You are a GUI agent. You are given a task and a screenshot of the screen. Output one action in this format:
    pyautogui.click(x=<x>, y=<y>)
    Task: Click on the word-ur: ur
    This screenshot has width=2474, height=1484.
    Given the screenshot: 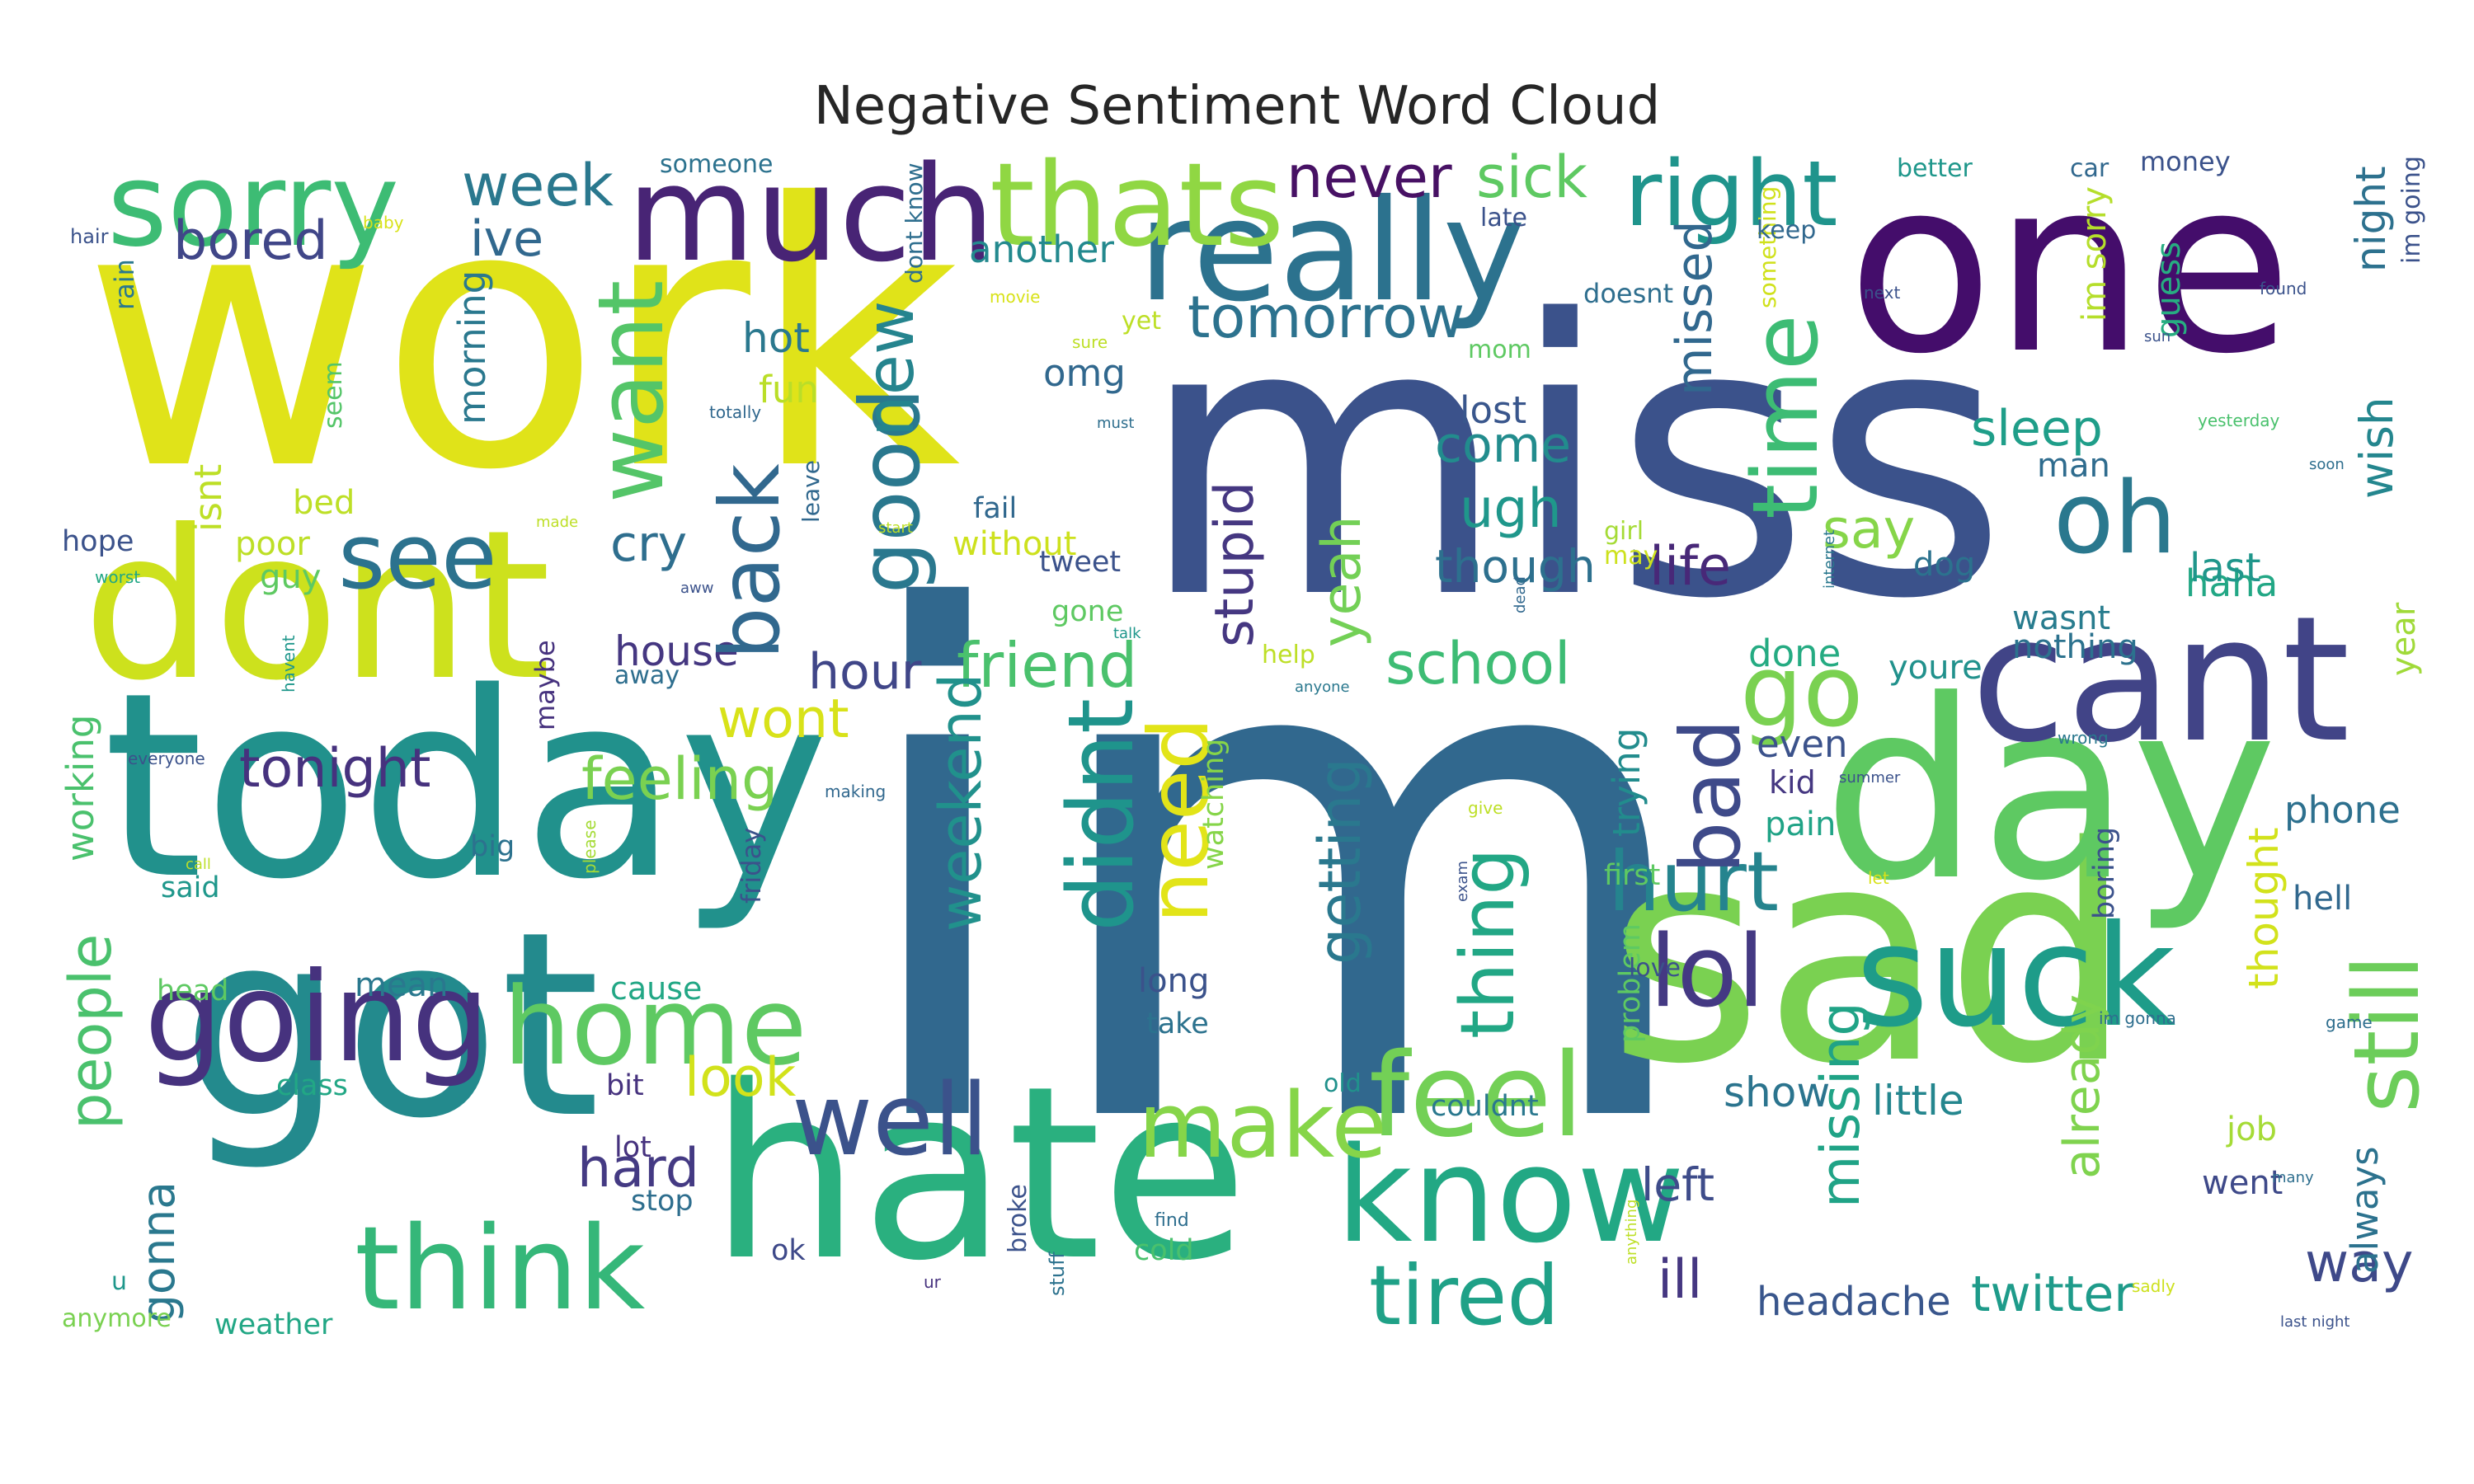 What is the action you would take?
    pyautogui.click(x=932, y=1282)
    